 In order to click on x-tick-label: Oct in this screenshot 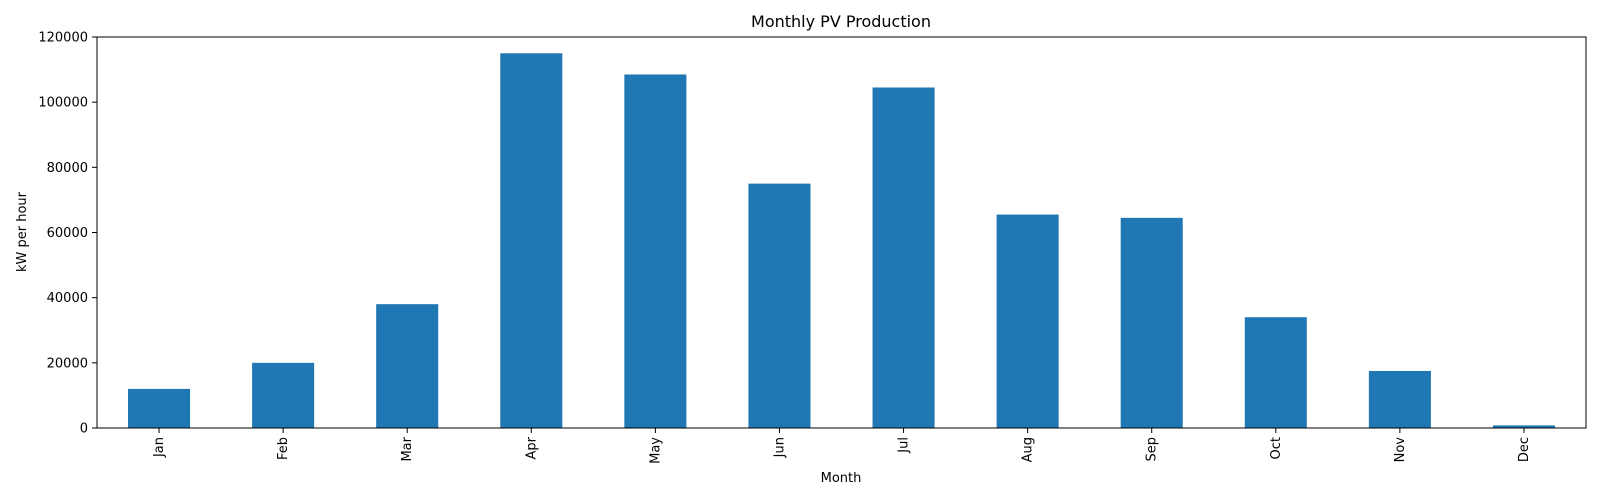, I will do `click(1276, 448)`.